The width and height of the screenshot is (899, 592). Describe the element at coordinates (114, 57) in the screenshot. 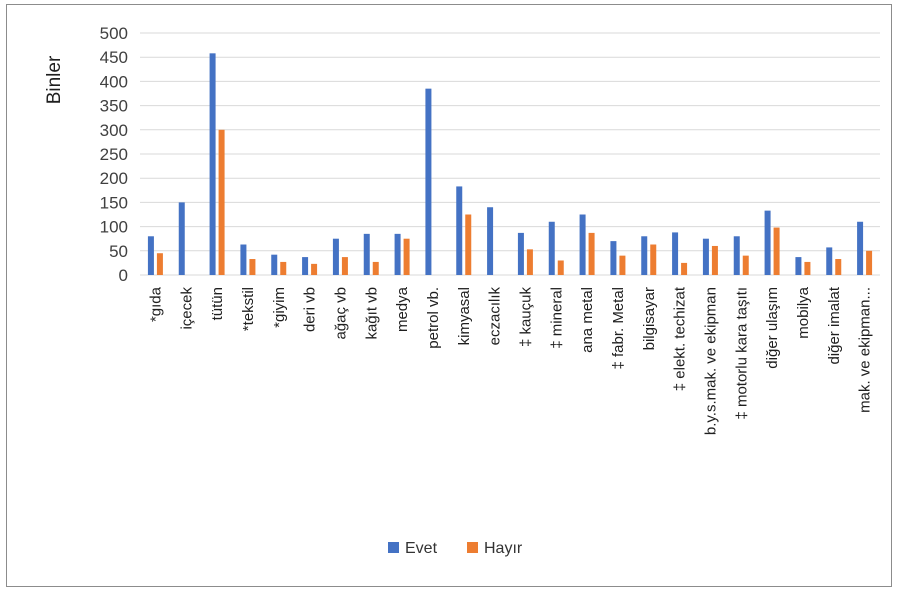

I see `y-tick-label: 450` at that location.